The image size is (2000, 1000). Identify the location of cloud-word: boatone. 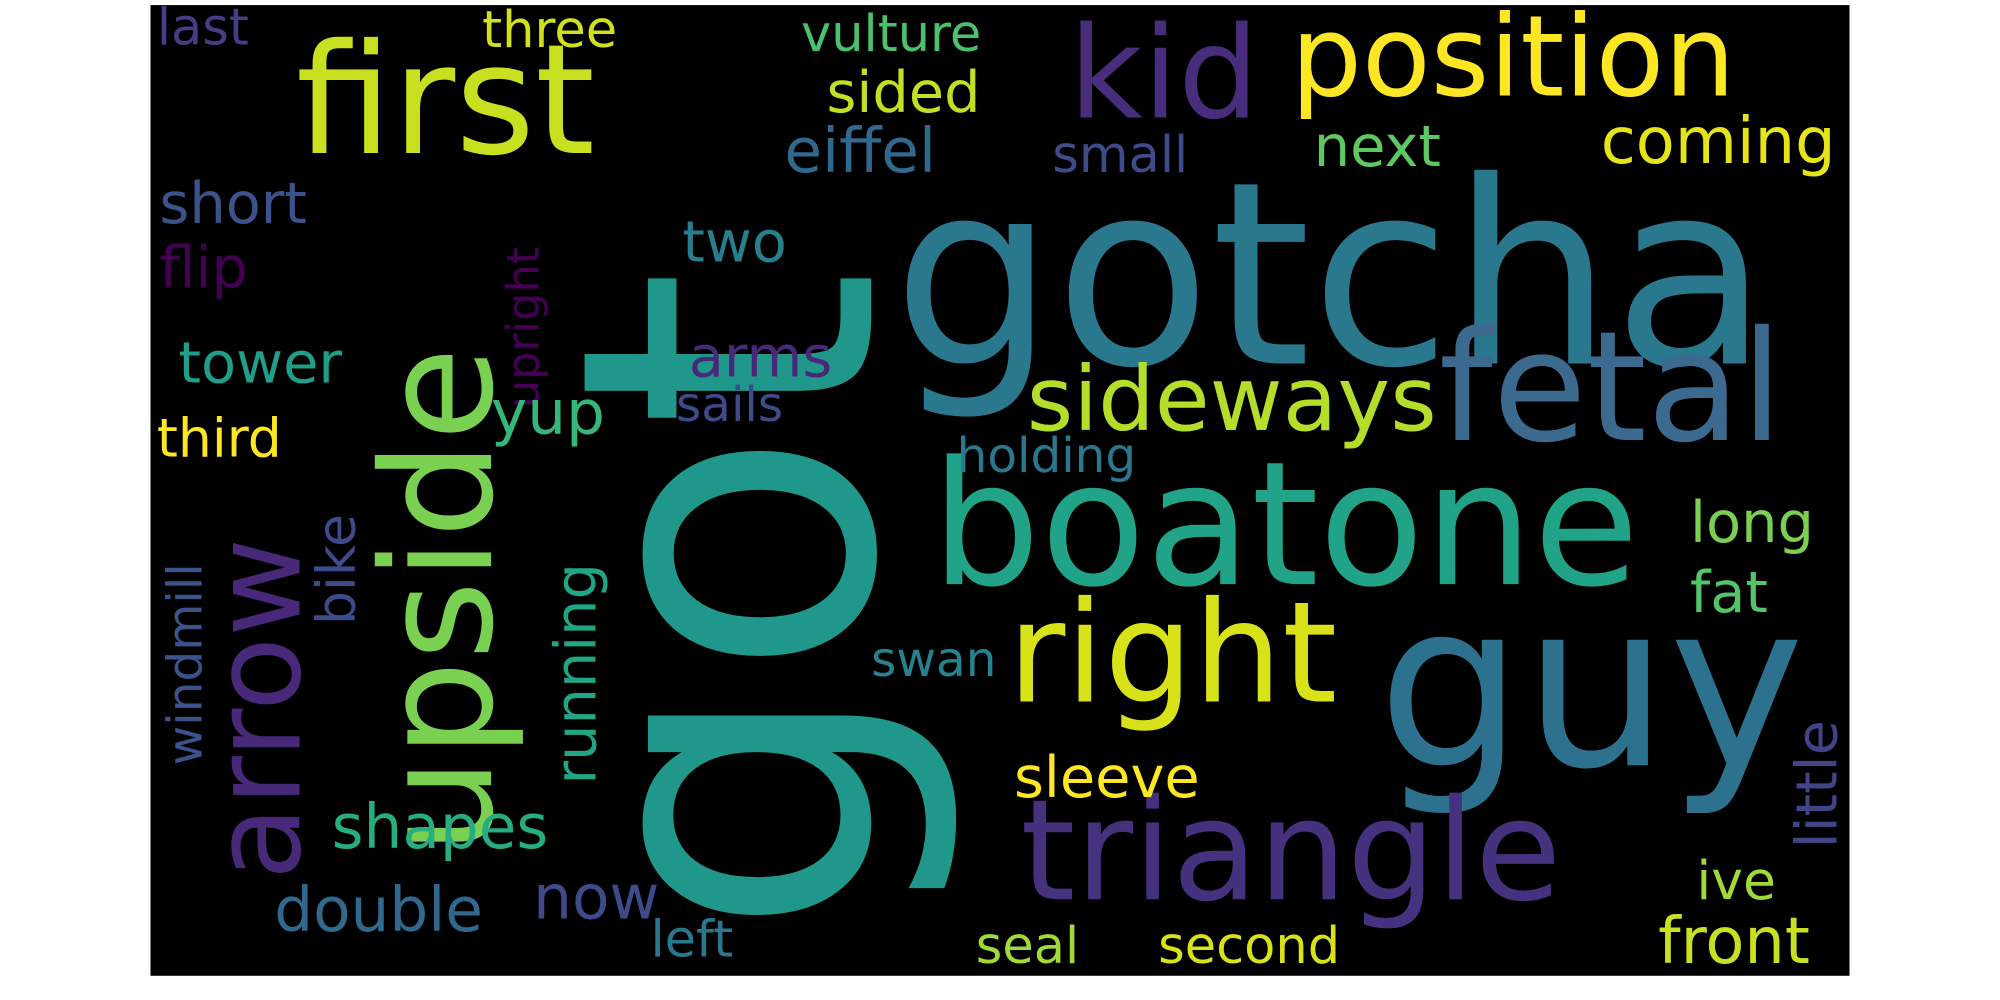
(1285, 524).